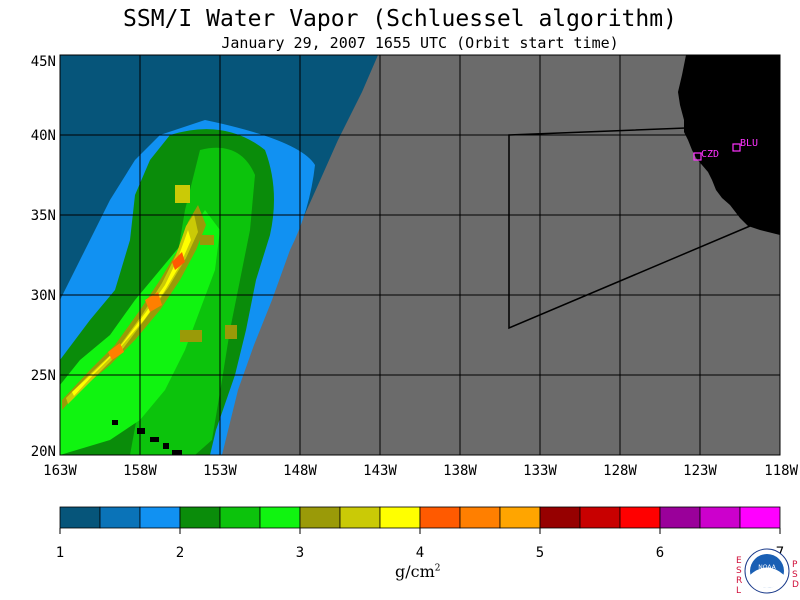 This screenshot has width=800, height=600. Describe the element at coordinates (739, 576) in the screenshot. I see `esrl-label: ESRL` at that location.